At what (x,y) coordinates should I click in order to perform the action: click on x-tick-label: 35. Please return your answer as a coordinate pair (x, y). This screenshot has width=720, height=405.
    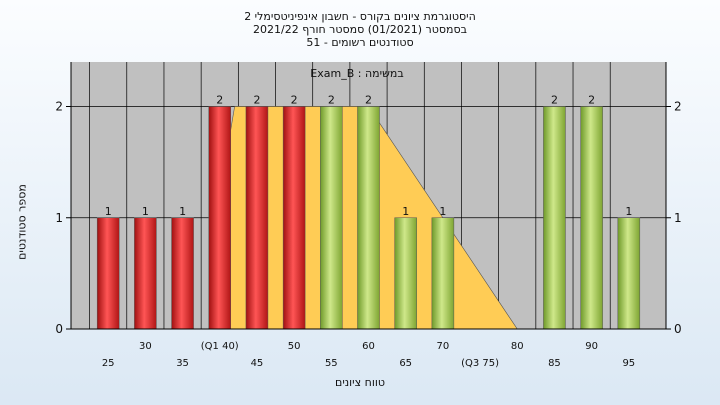
    Looking at the image, I should click on (182, 363).